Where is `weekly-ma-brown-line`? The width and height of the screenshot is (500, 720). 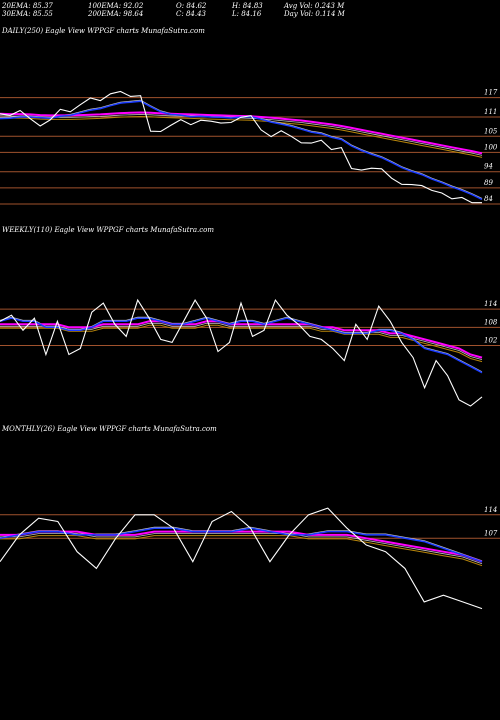 weekly-ma-brown-line is located at coordinates (241, 343).